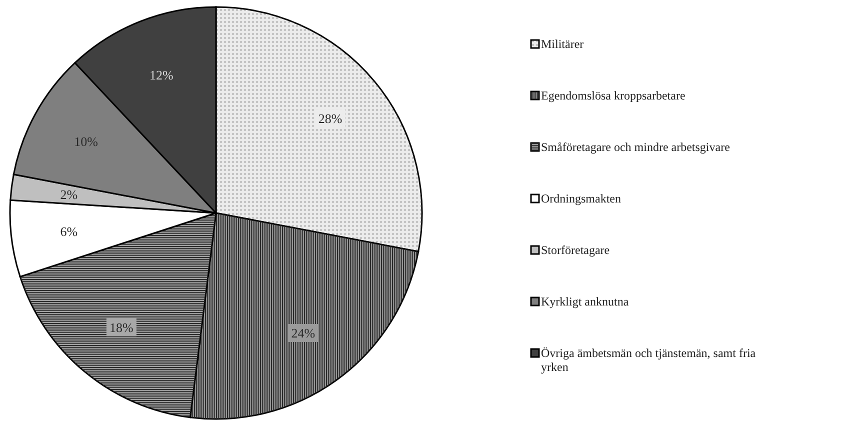 This screenshot has height=423, width=841. I want to click on data-label: 2%, so click(69, 194).